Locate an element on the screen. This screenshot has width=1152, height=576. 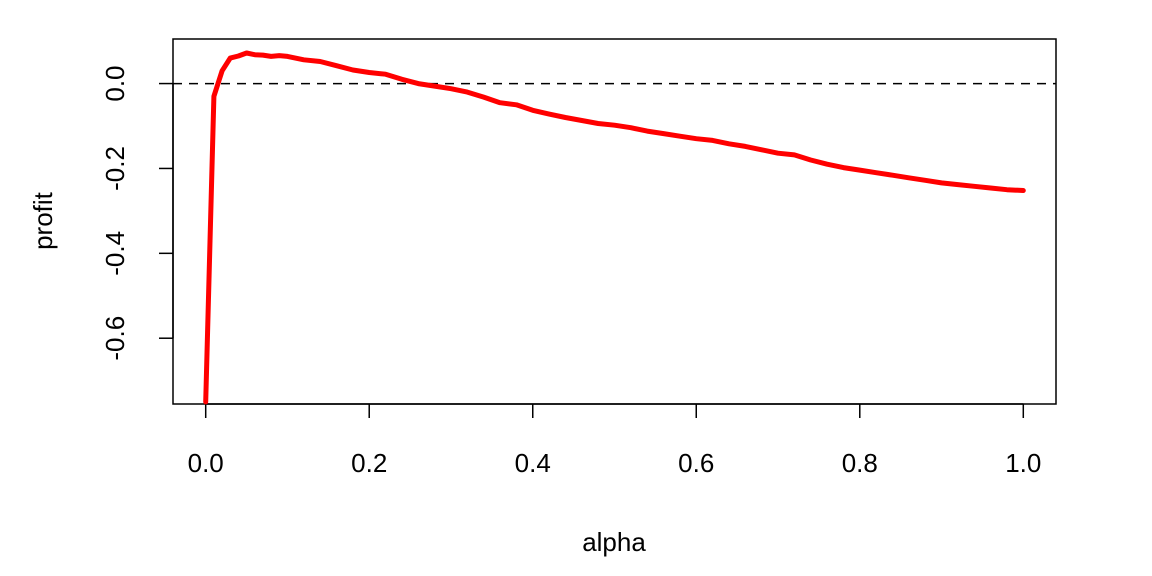
x-tick-label: 0.2 is located at coordinates (369, 463).